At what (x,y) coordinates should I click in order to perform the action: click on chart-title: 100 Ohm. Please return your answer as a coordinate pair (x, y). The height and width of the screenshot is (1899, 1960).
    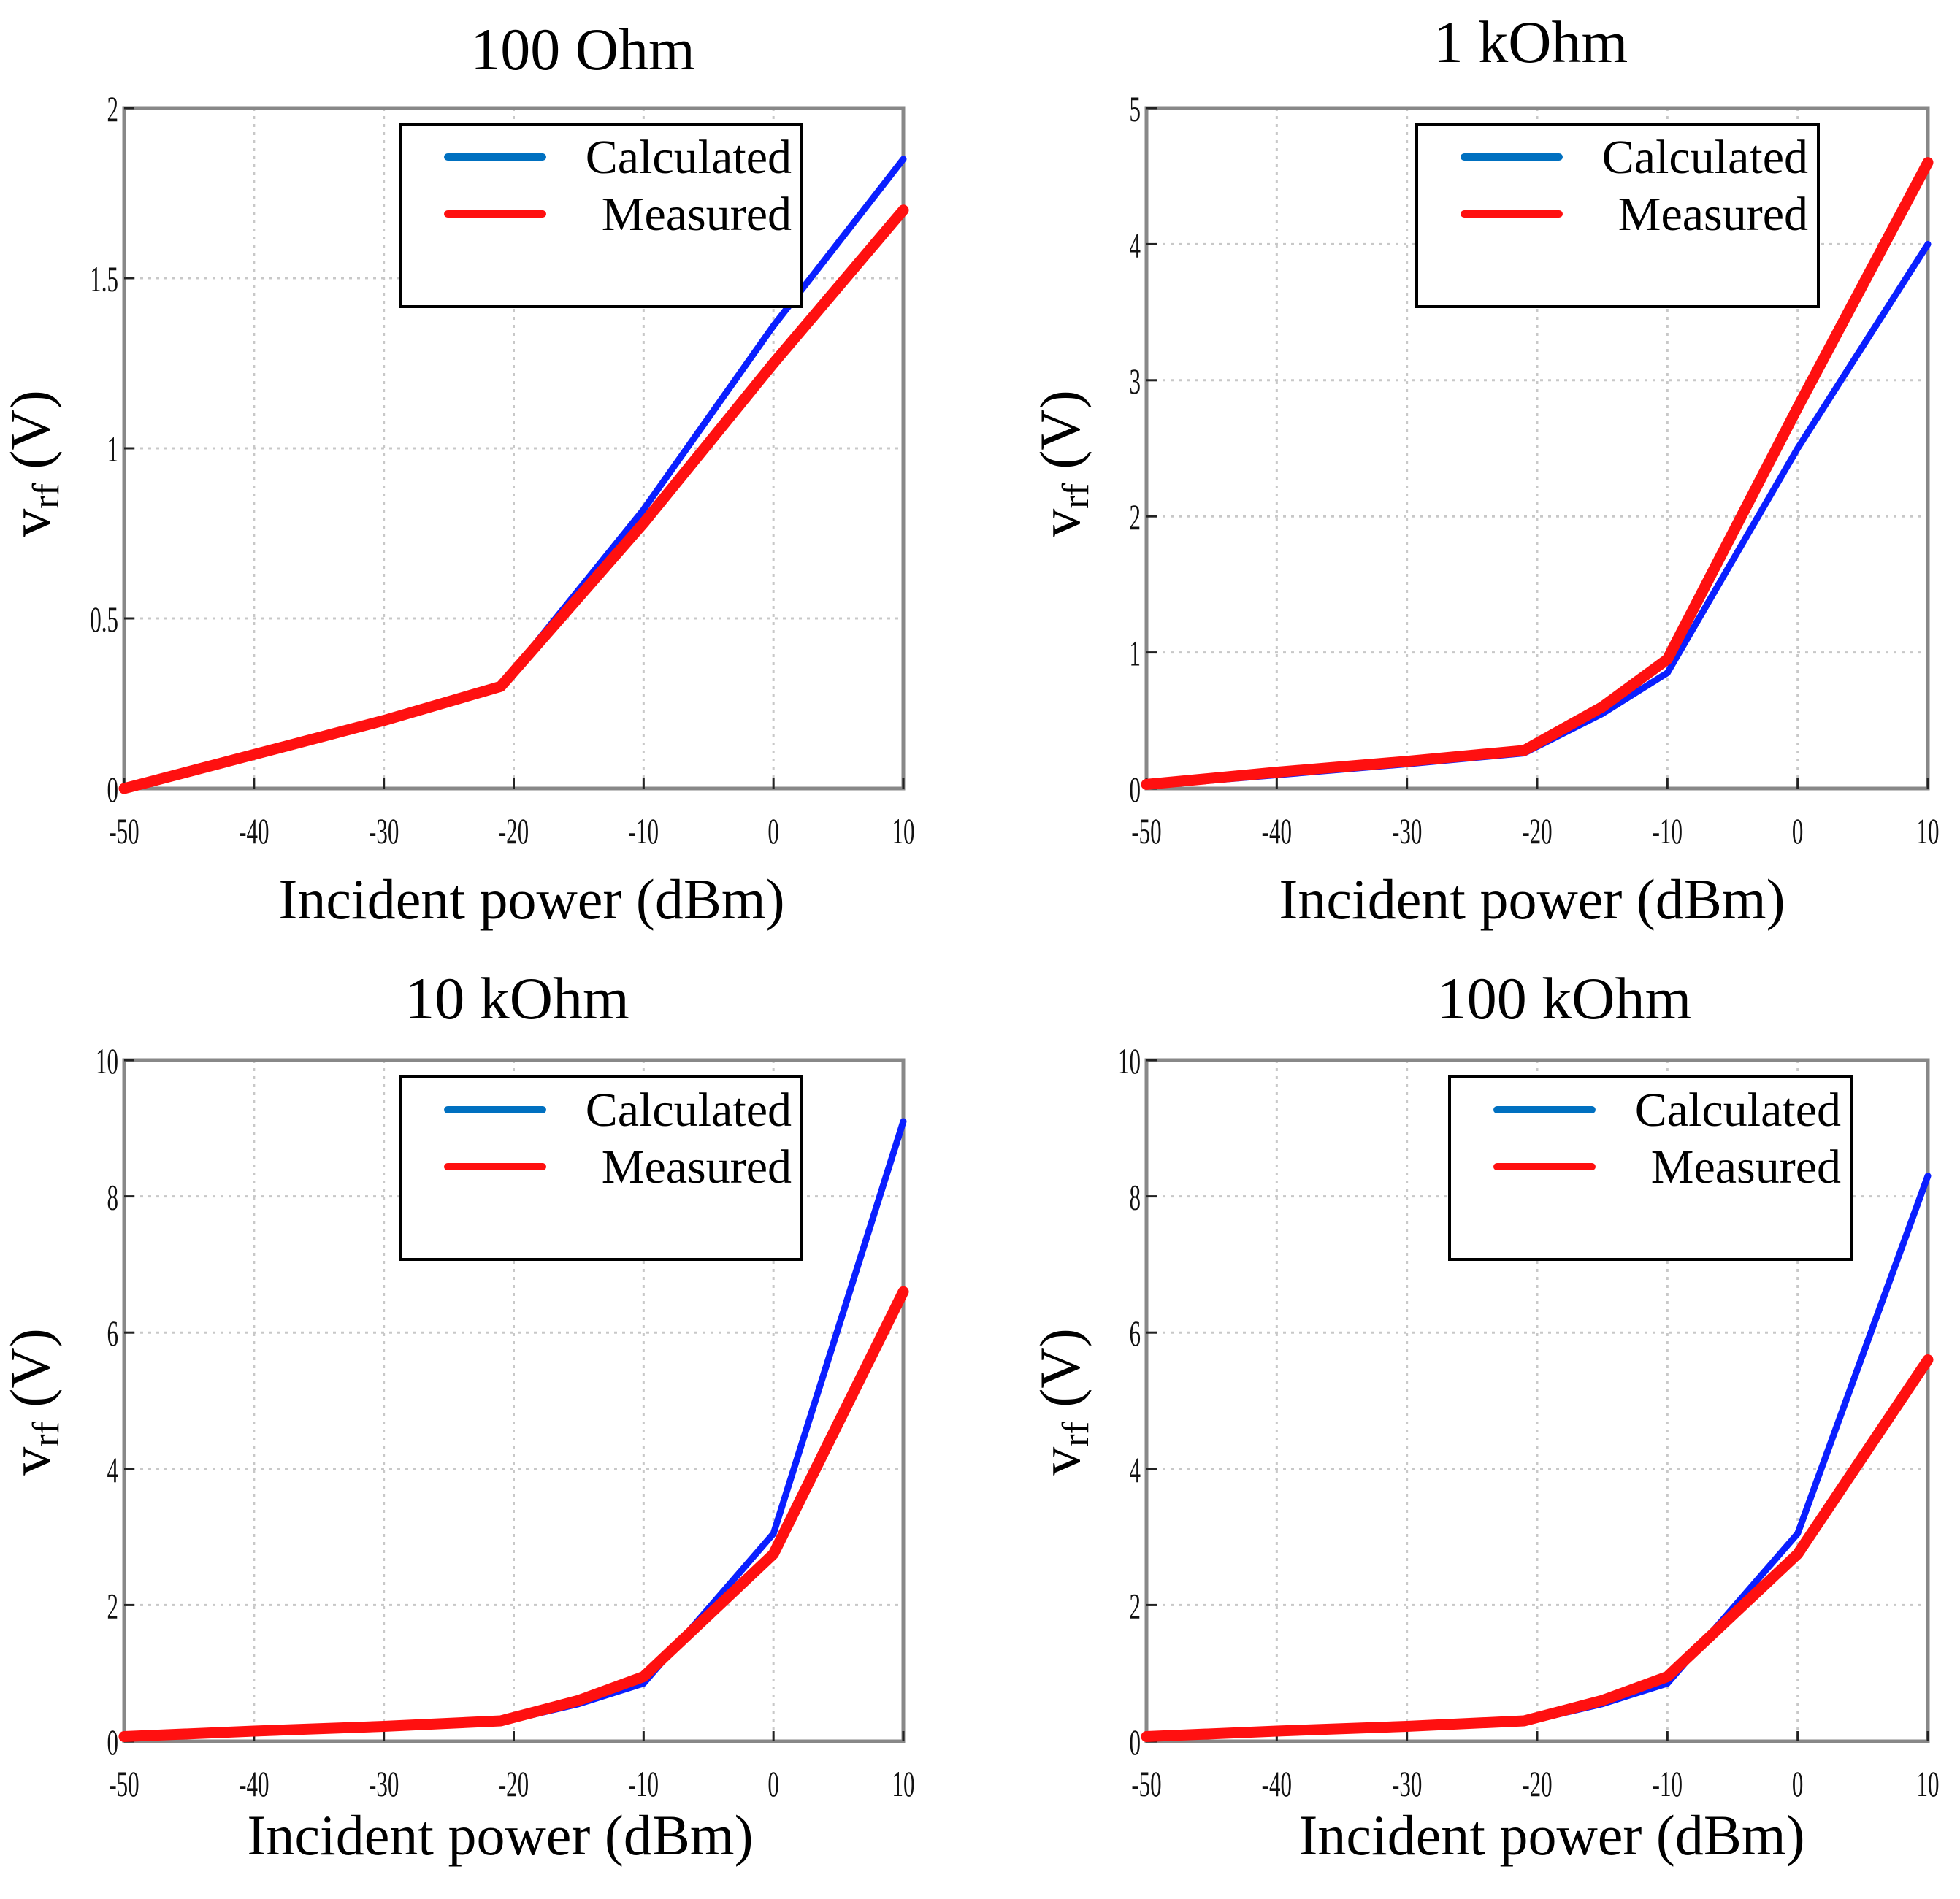
    Looking at the image, I should click on (582, 49).